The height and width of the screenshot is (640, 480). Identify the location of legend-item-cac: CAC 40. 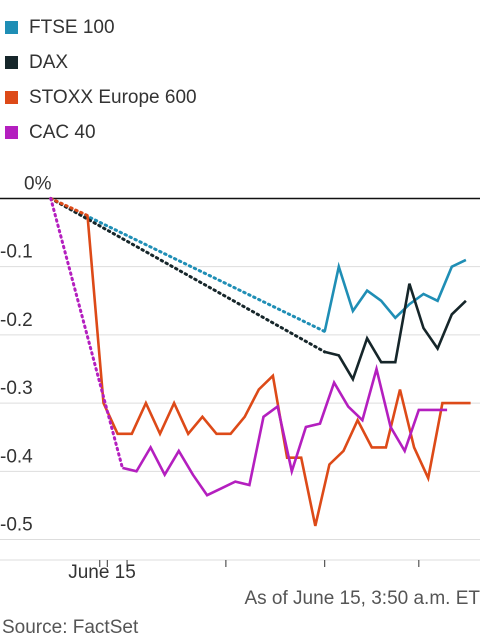
(98, 132).